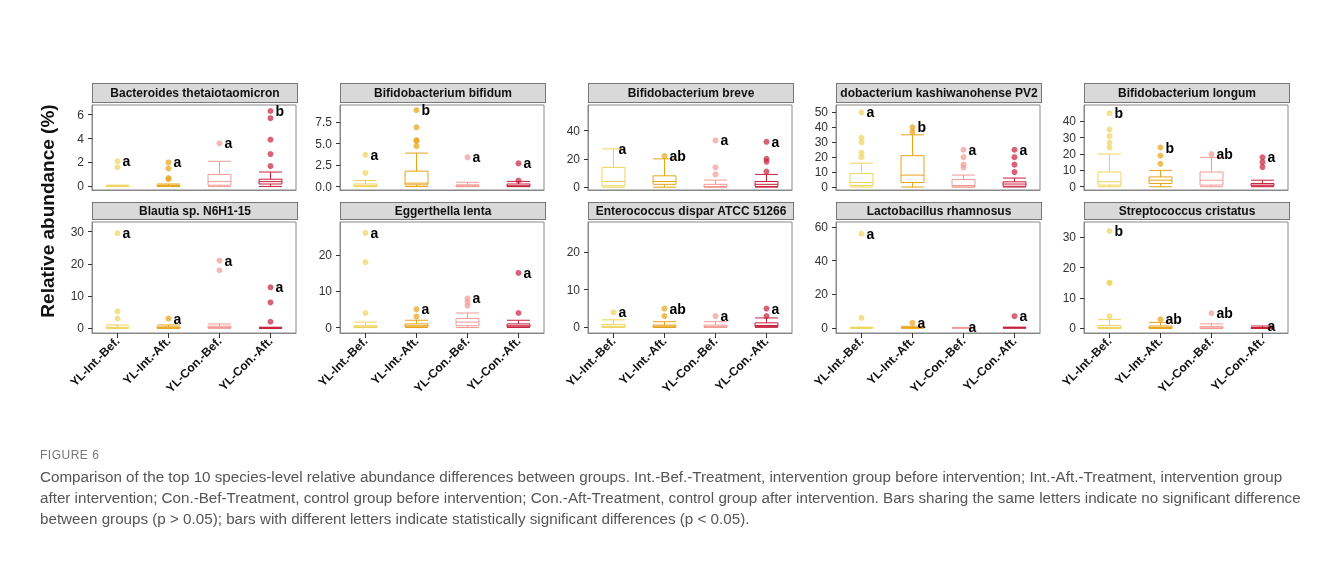 This screenshot has width=1322, height=579. Describe the element at coordinates (939, 93) in the screenshot. I see `chart-title: dobacterium kashiwanohense PV2` at that location.